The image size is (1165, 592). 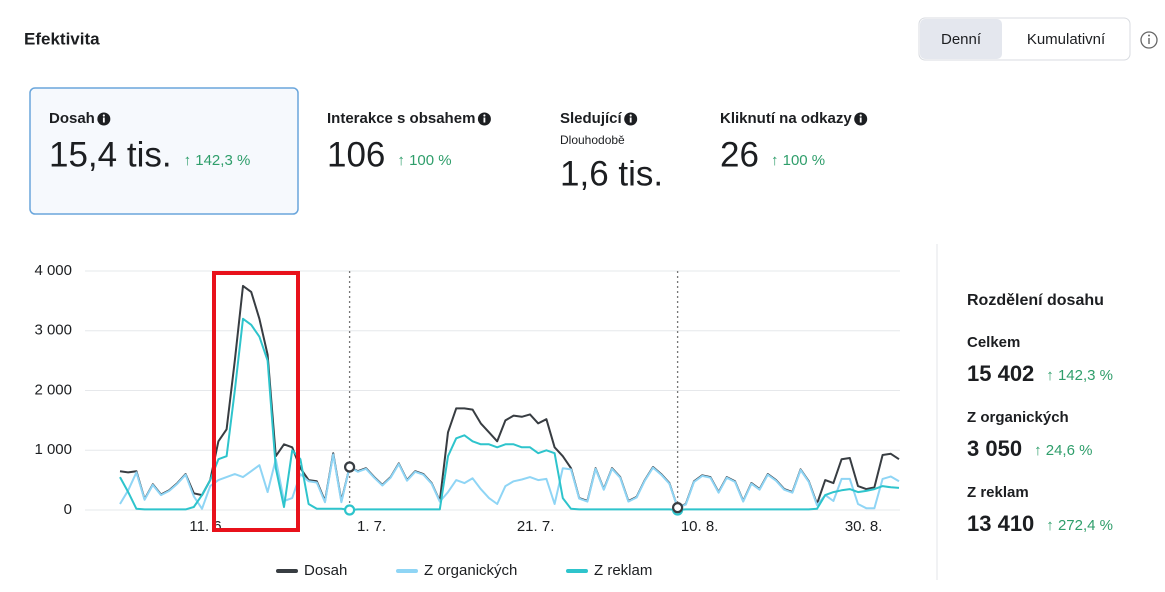 What do you see at coordinates (53, 330) in the screenshot?
I see `y-tick-label: 3 000` at bounding box center [53, 330].